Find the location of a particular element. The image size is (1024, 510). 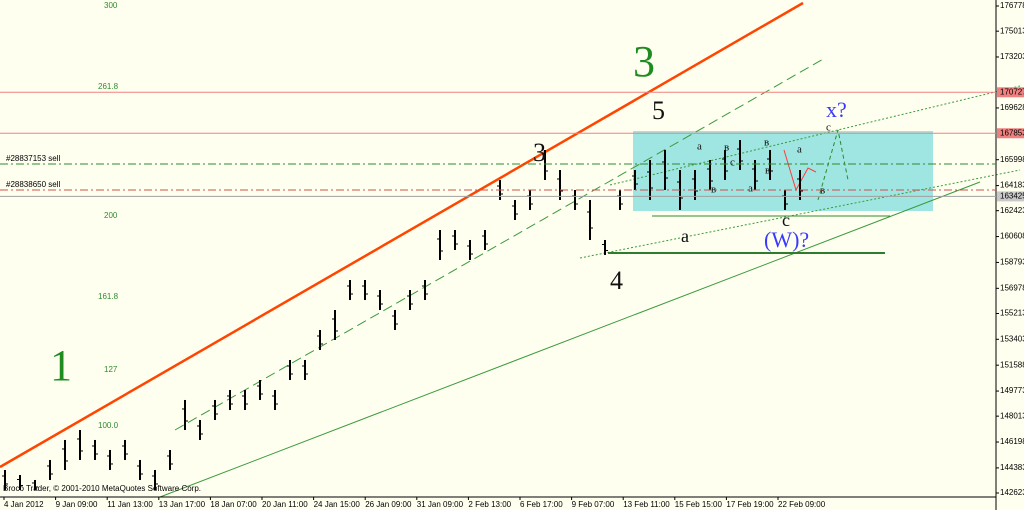

fib-label: 161.8 is located at coordinates (108, 296).